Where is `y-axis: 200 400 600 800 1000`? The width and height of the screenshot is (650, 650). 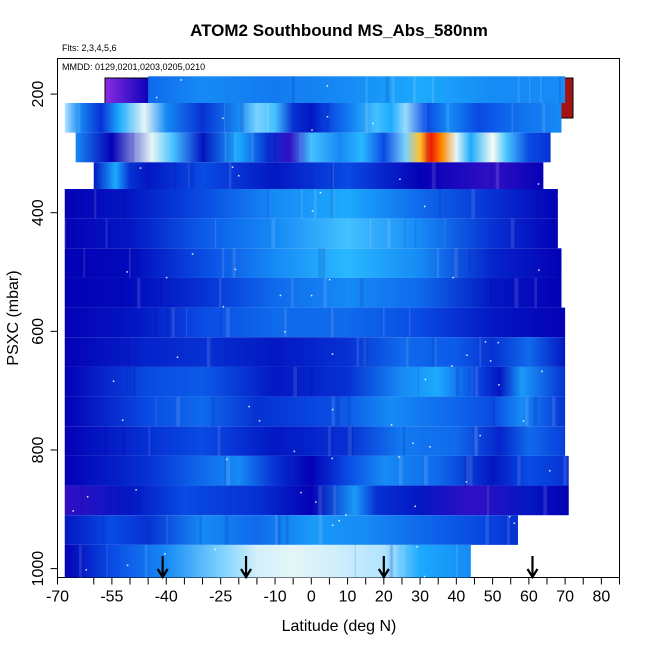
y-axis: 200 400 600 800 1000 is located at coordinates (44, 334).